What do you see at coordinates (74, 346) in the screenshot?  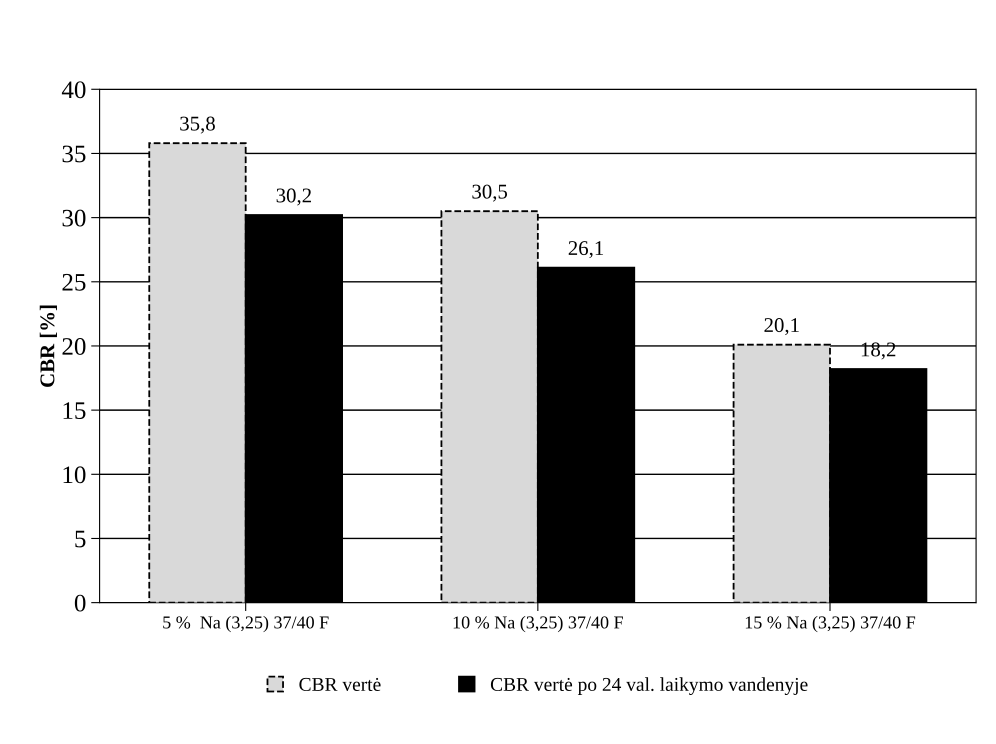 I see `y-tick-label: 20` at bounding box center [74, 346].